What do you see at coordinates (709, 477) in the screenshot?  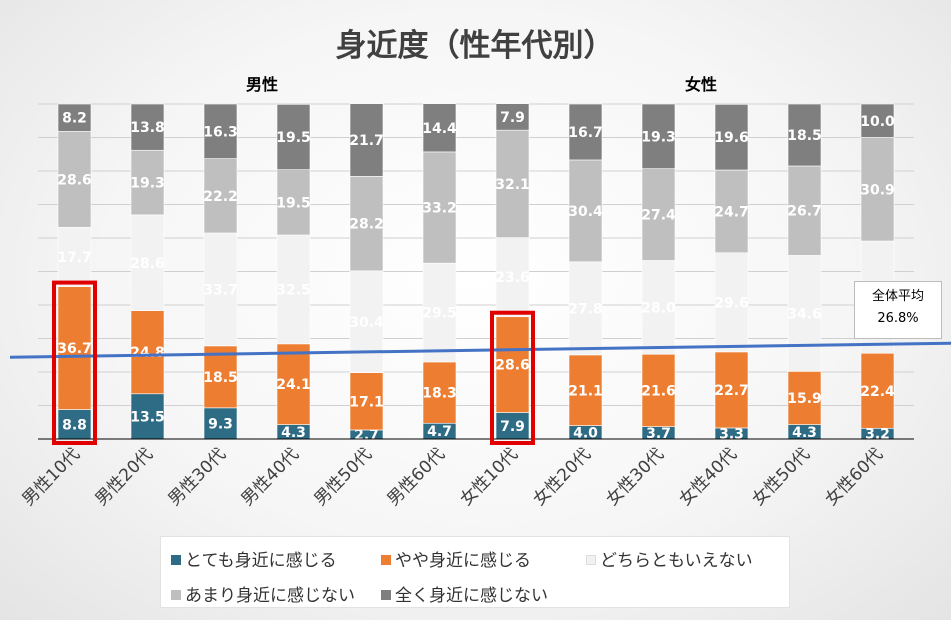 I see `x-tick-label: 女性40代` at bounding box center [709, 477].